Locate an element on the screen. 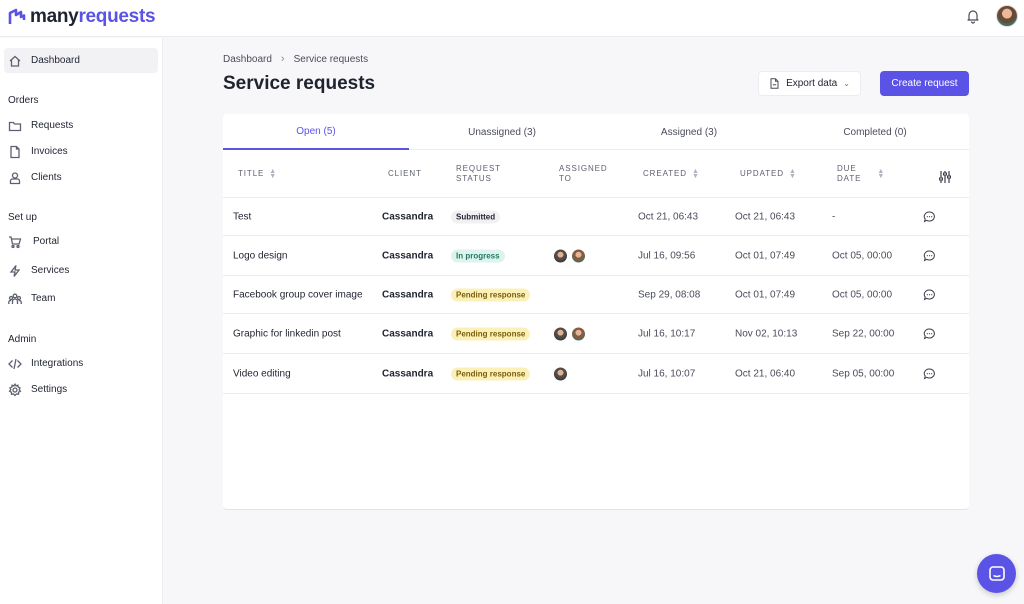  tab-open: Open (5) is located at coordinates (316, 132).